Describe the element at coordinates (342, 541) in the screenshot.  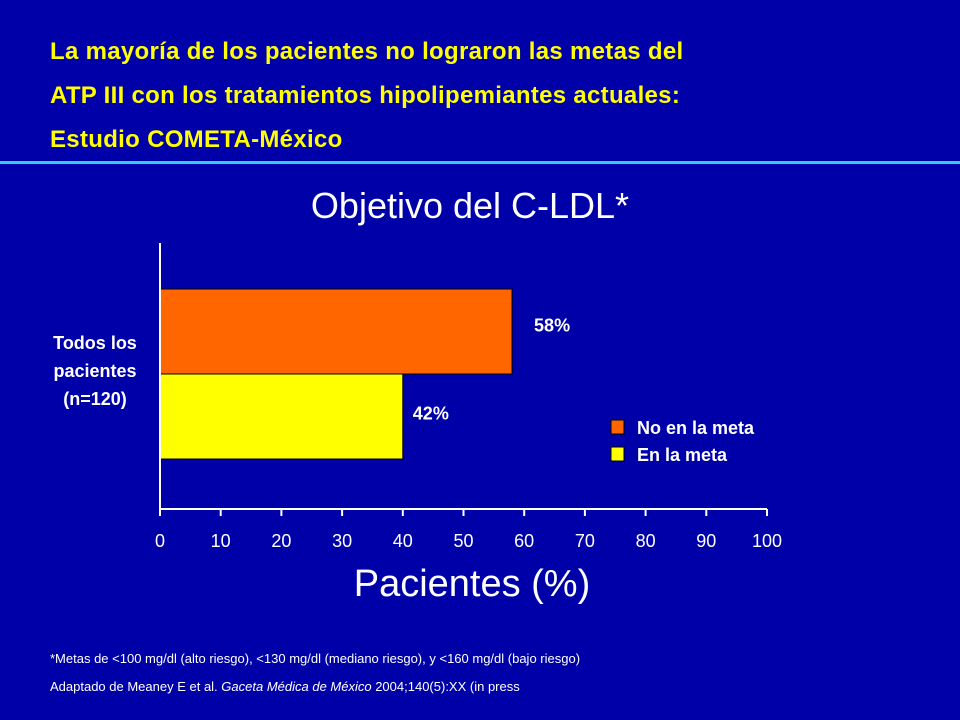
I see `x-tick-label: 30` at that location.